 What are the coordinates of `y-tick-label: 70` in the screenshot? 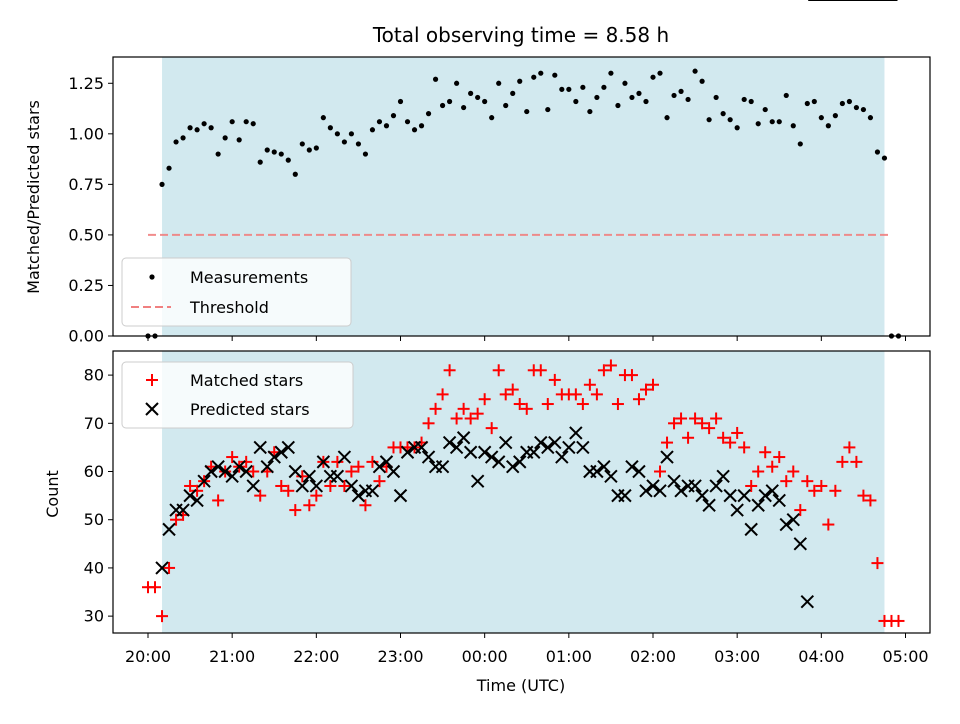 It's located at (94, 423).